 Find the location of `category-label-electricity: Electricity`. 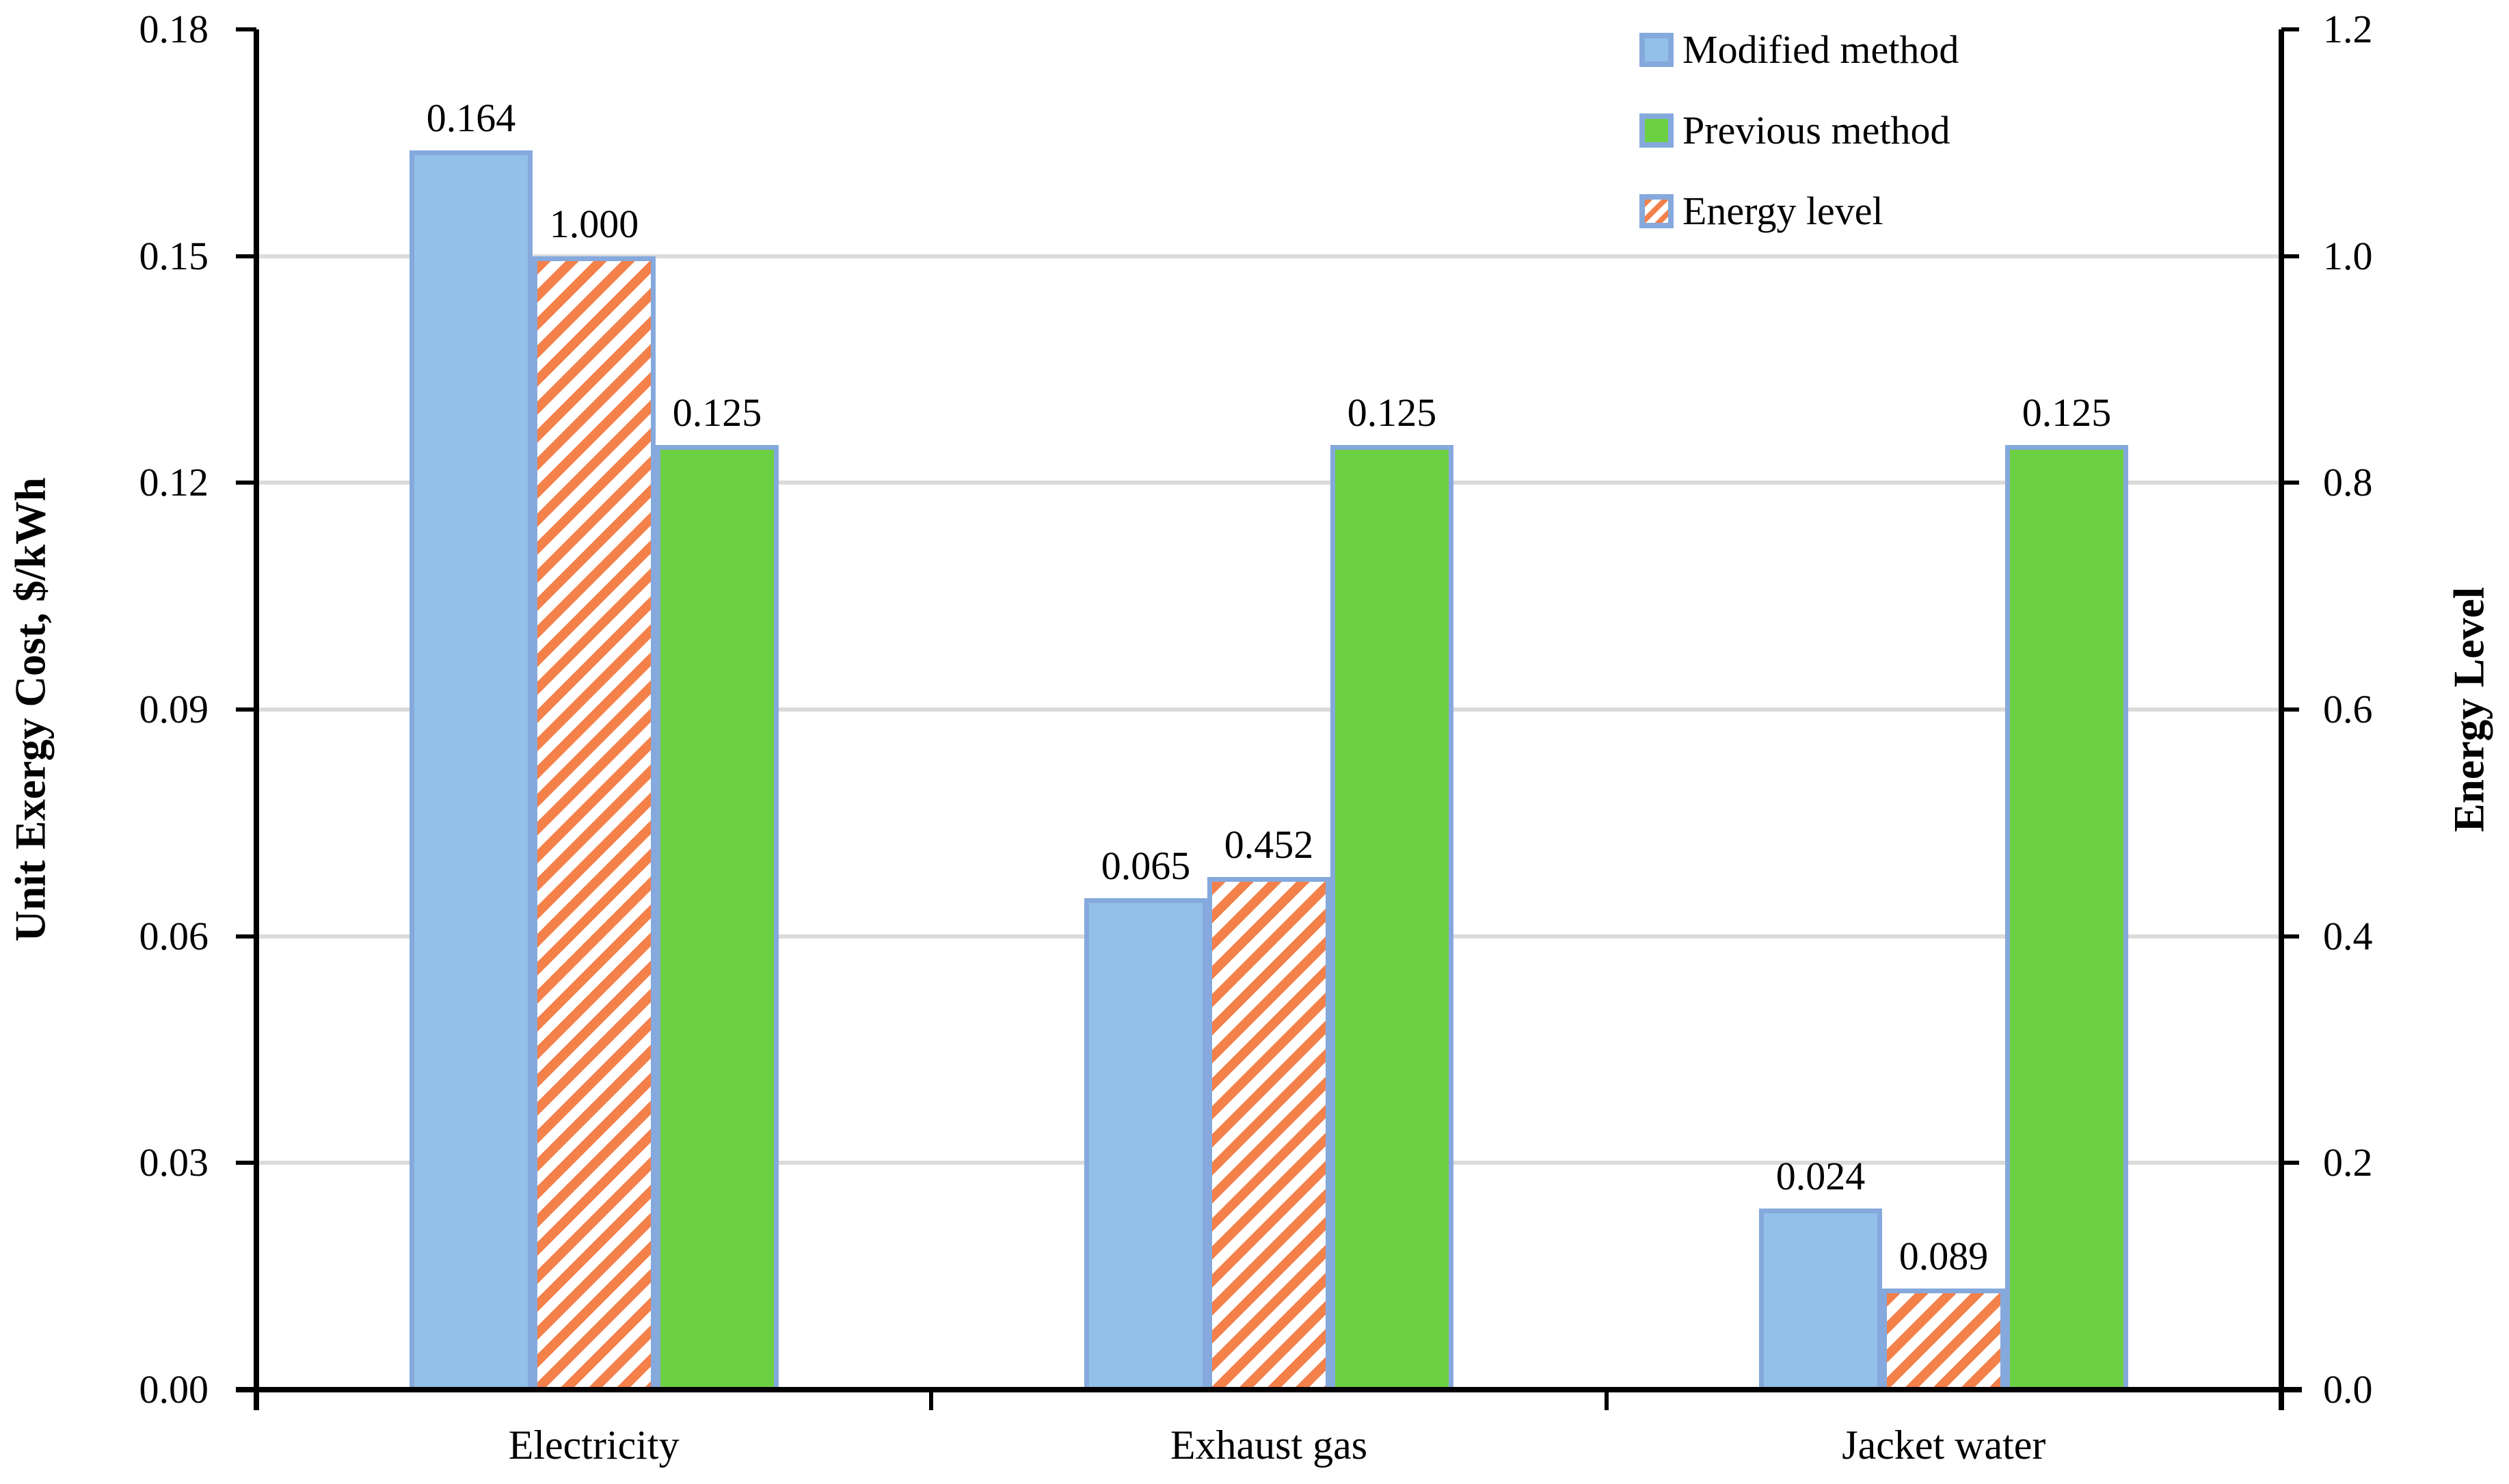

category-label-electricity: Electricity is located at coordinates (594, 1445).